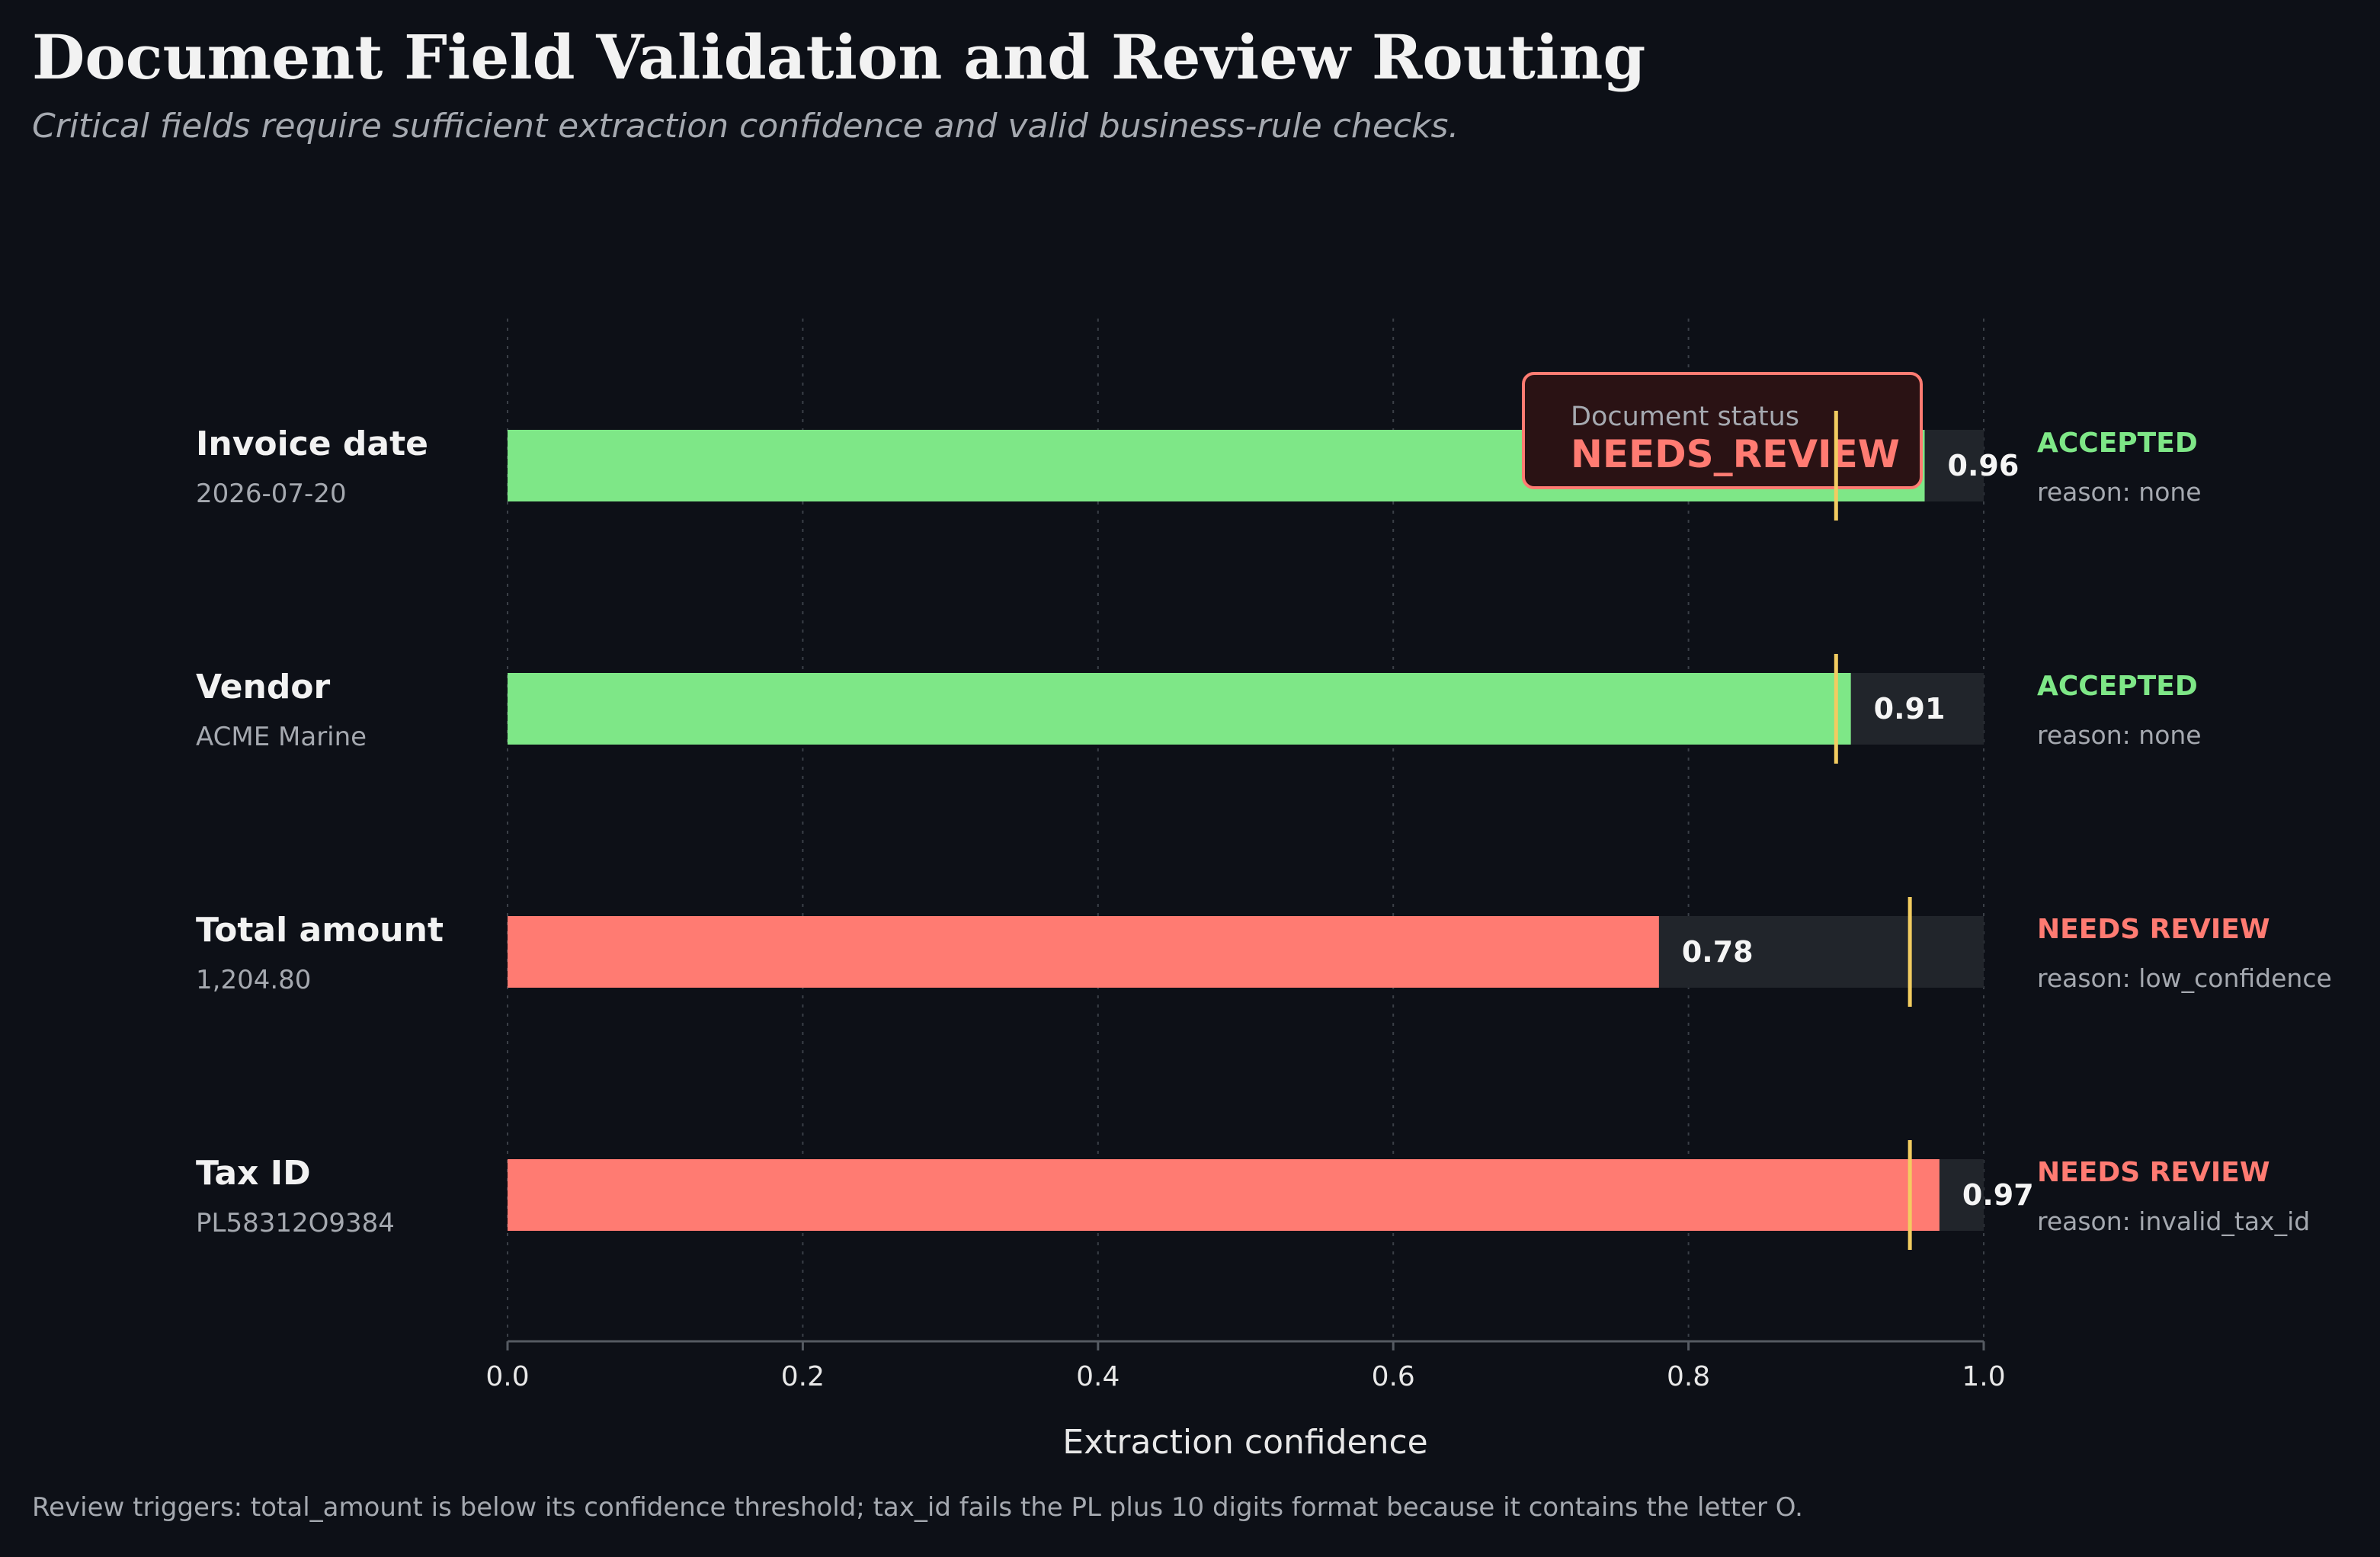 The height and width of the screenshot is (1557, 2380). What do you see at coordinates (1910, 709) in the screenshot?
I see `bar-value-label: 0.91` at bounding box center [1910, 709].